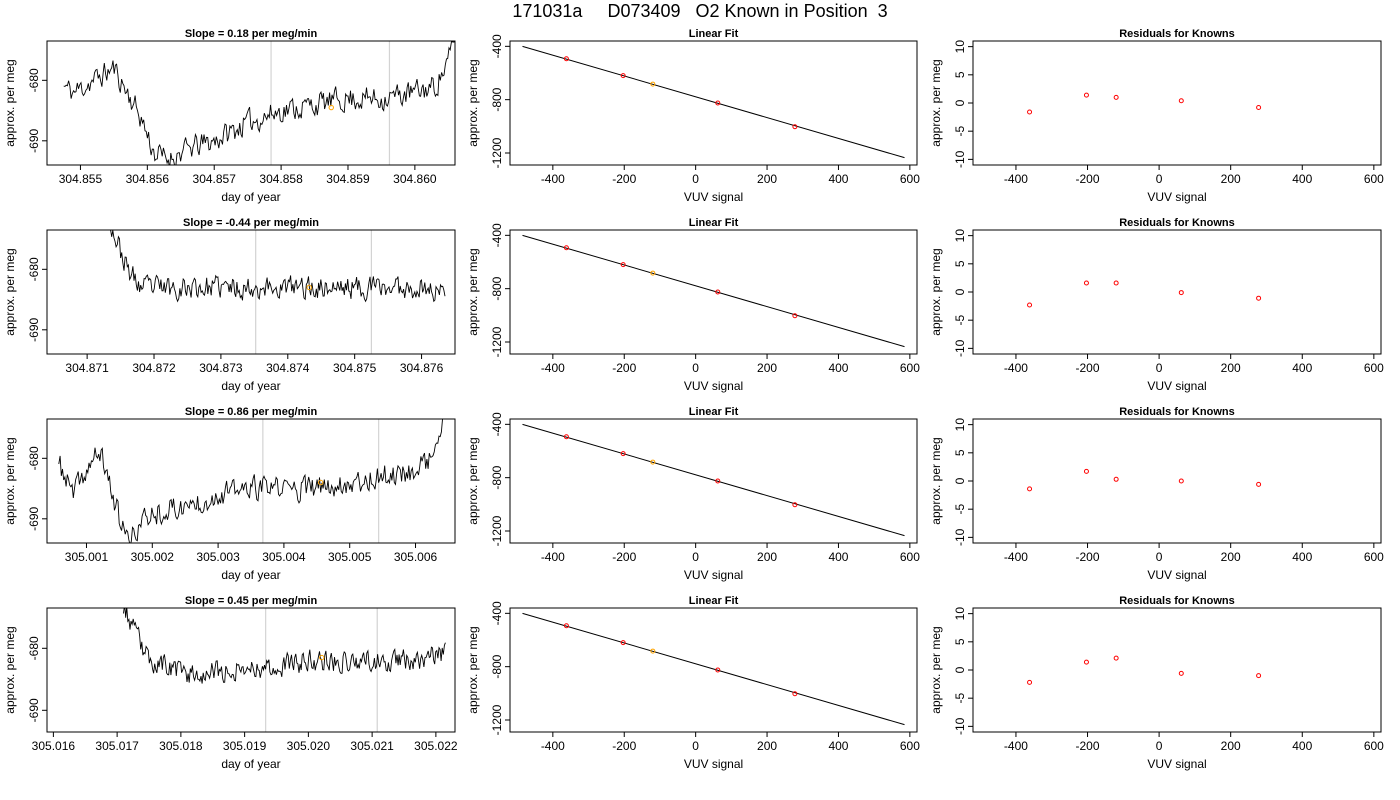 This screenshot has height=800, width=1400. I want to click on x-tick-label: 305.002, so click(153, 557).